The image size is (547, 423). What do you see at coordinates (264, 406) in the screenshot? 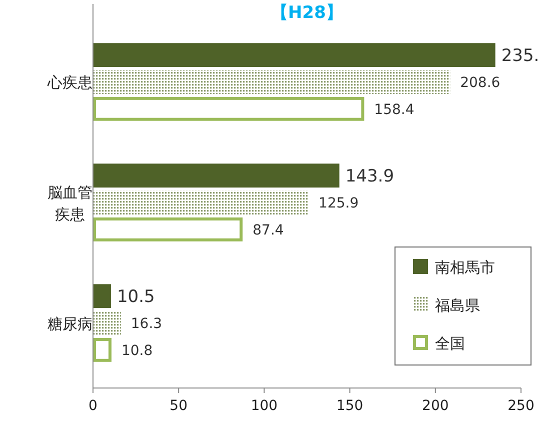
I see `x-tick-label: 100` at bounding box center [264, 406].